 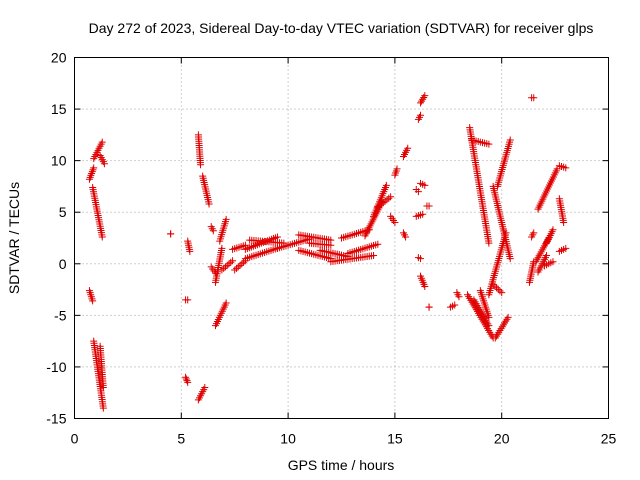 I want to click on y-tick-label: 20, so click(x=59, y=58).